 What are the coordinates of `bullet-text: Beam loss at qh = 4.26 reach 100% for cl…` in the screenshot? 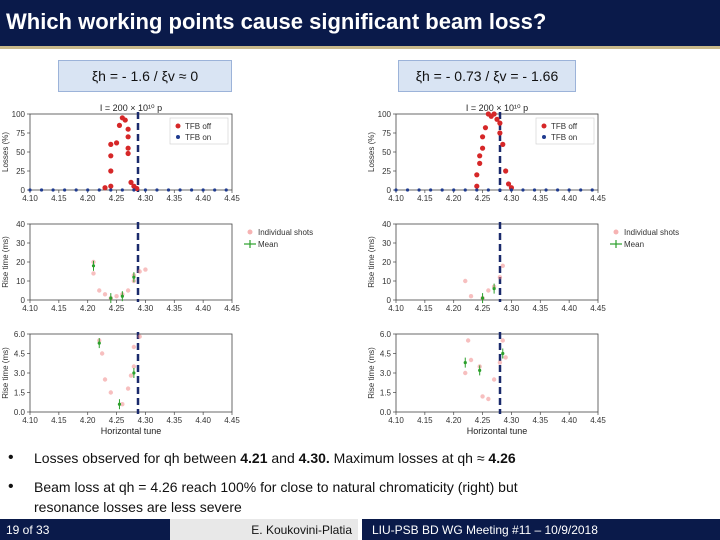 It's located at (276, 497).